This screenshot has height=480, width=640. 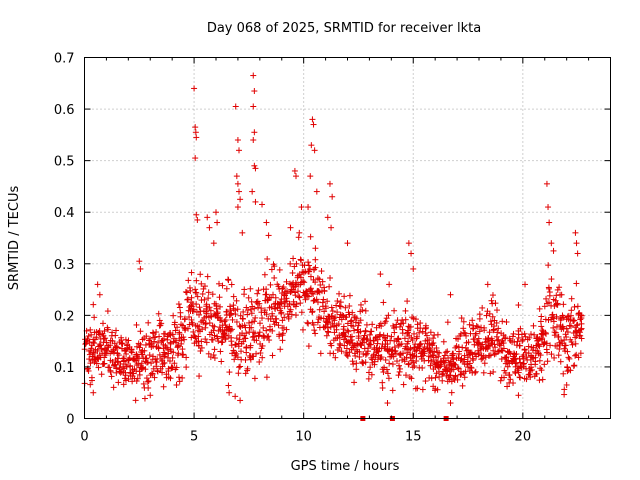 What do you see at coordinates (303, 437) in the screenshot?
I see `x-tick-label: 10` at bounding box center [303, 437].